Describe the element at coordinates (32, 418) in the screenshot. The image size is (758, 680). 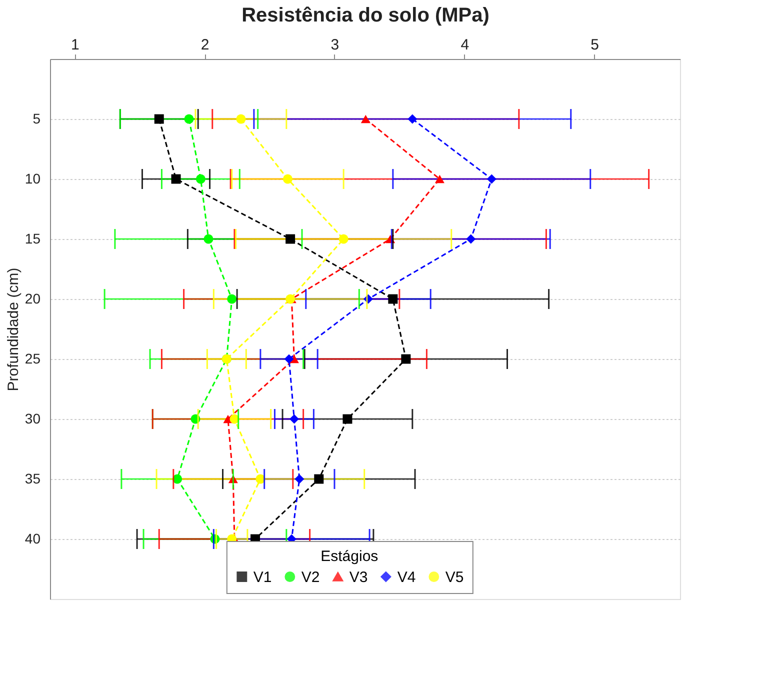
I see `y-tick-label: 30` at that location.